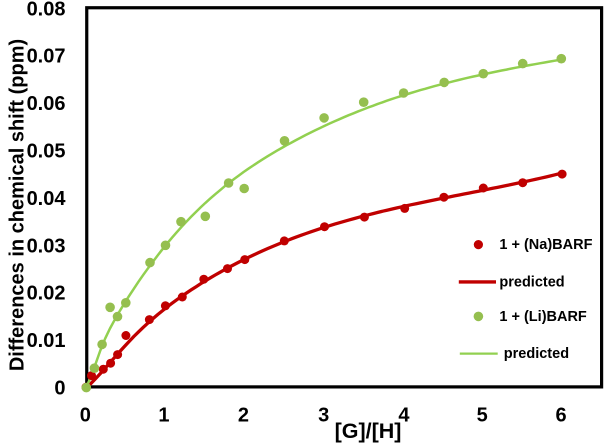 This screenshot has height=448, width=604. I want to click on svg-text: 1 + (Li)BARF, so click(543, 317).